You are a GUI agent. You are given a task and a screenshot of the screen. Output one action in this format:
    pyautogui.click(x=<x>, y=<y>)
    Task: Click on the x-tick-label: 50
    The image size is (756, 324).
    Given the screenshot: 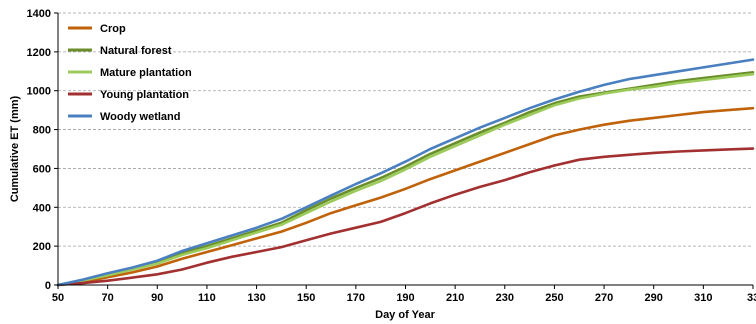 What is the action you would take?
    pyautogui.click(x=58, y=298)
    